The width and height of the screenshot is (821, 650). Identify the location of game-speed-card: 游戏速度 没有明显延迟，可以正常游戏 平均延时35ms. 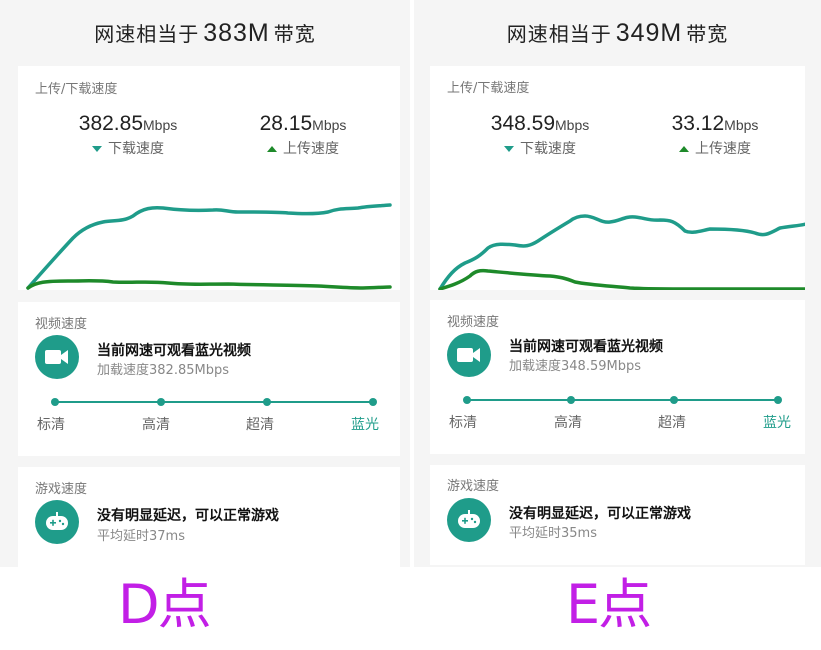
(617, 515).